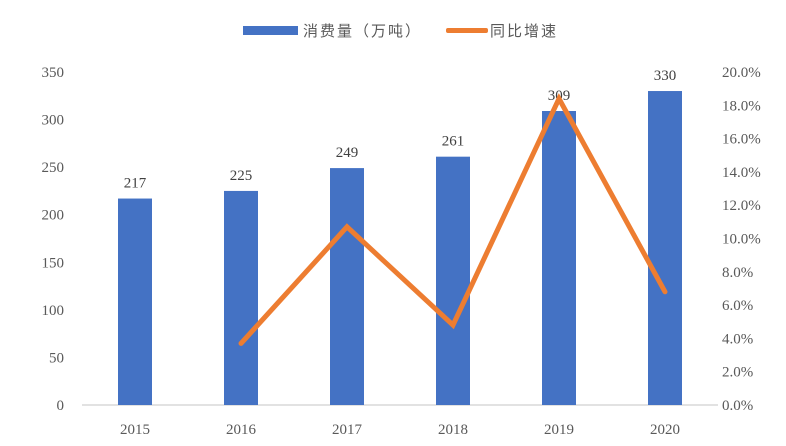  What do you see at coordinates (400, 430) in the screenshot?
I see `x-axis: 2015 2016 2017 2018 2019 2020` at bounding box center [400, 430].